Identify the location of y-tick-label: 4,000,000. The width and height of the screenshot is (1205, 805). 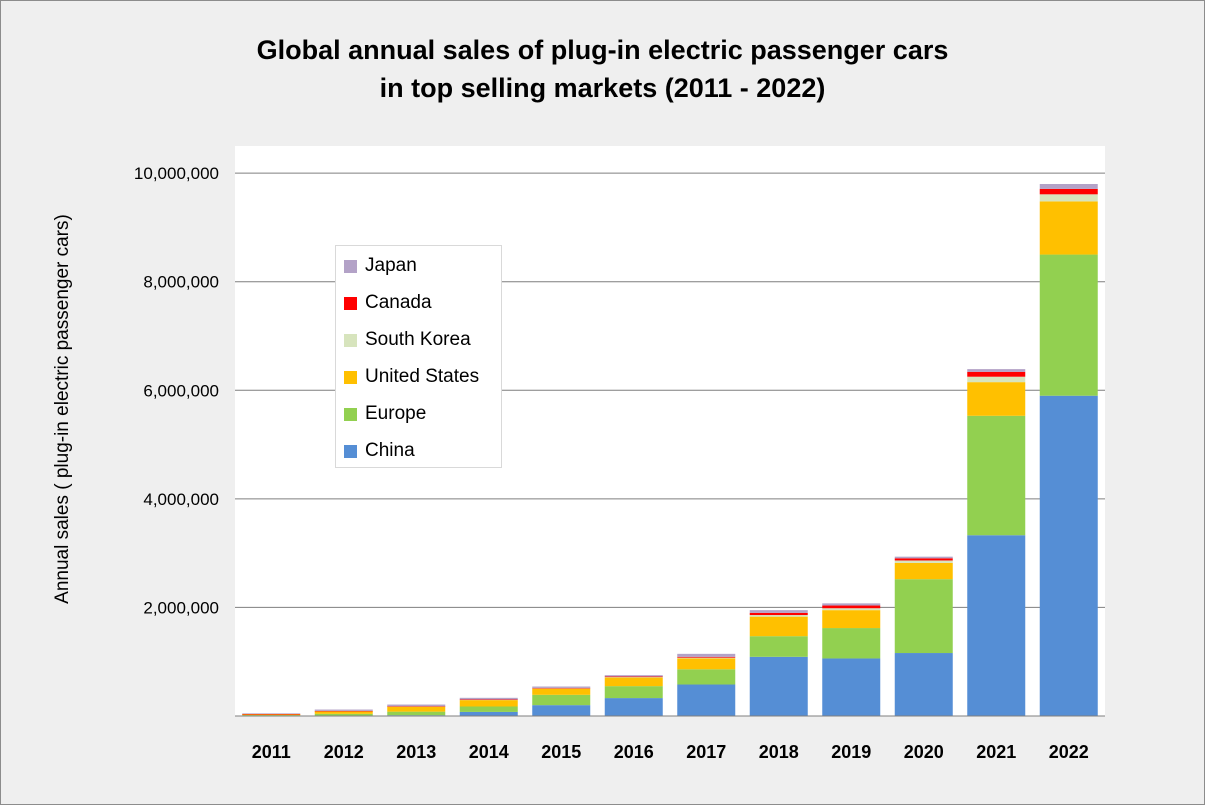
(181, 499).